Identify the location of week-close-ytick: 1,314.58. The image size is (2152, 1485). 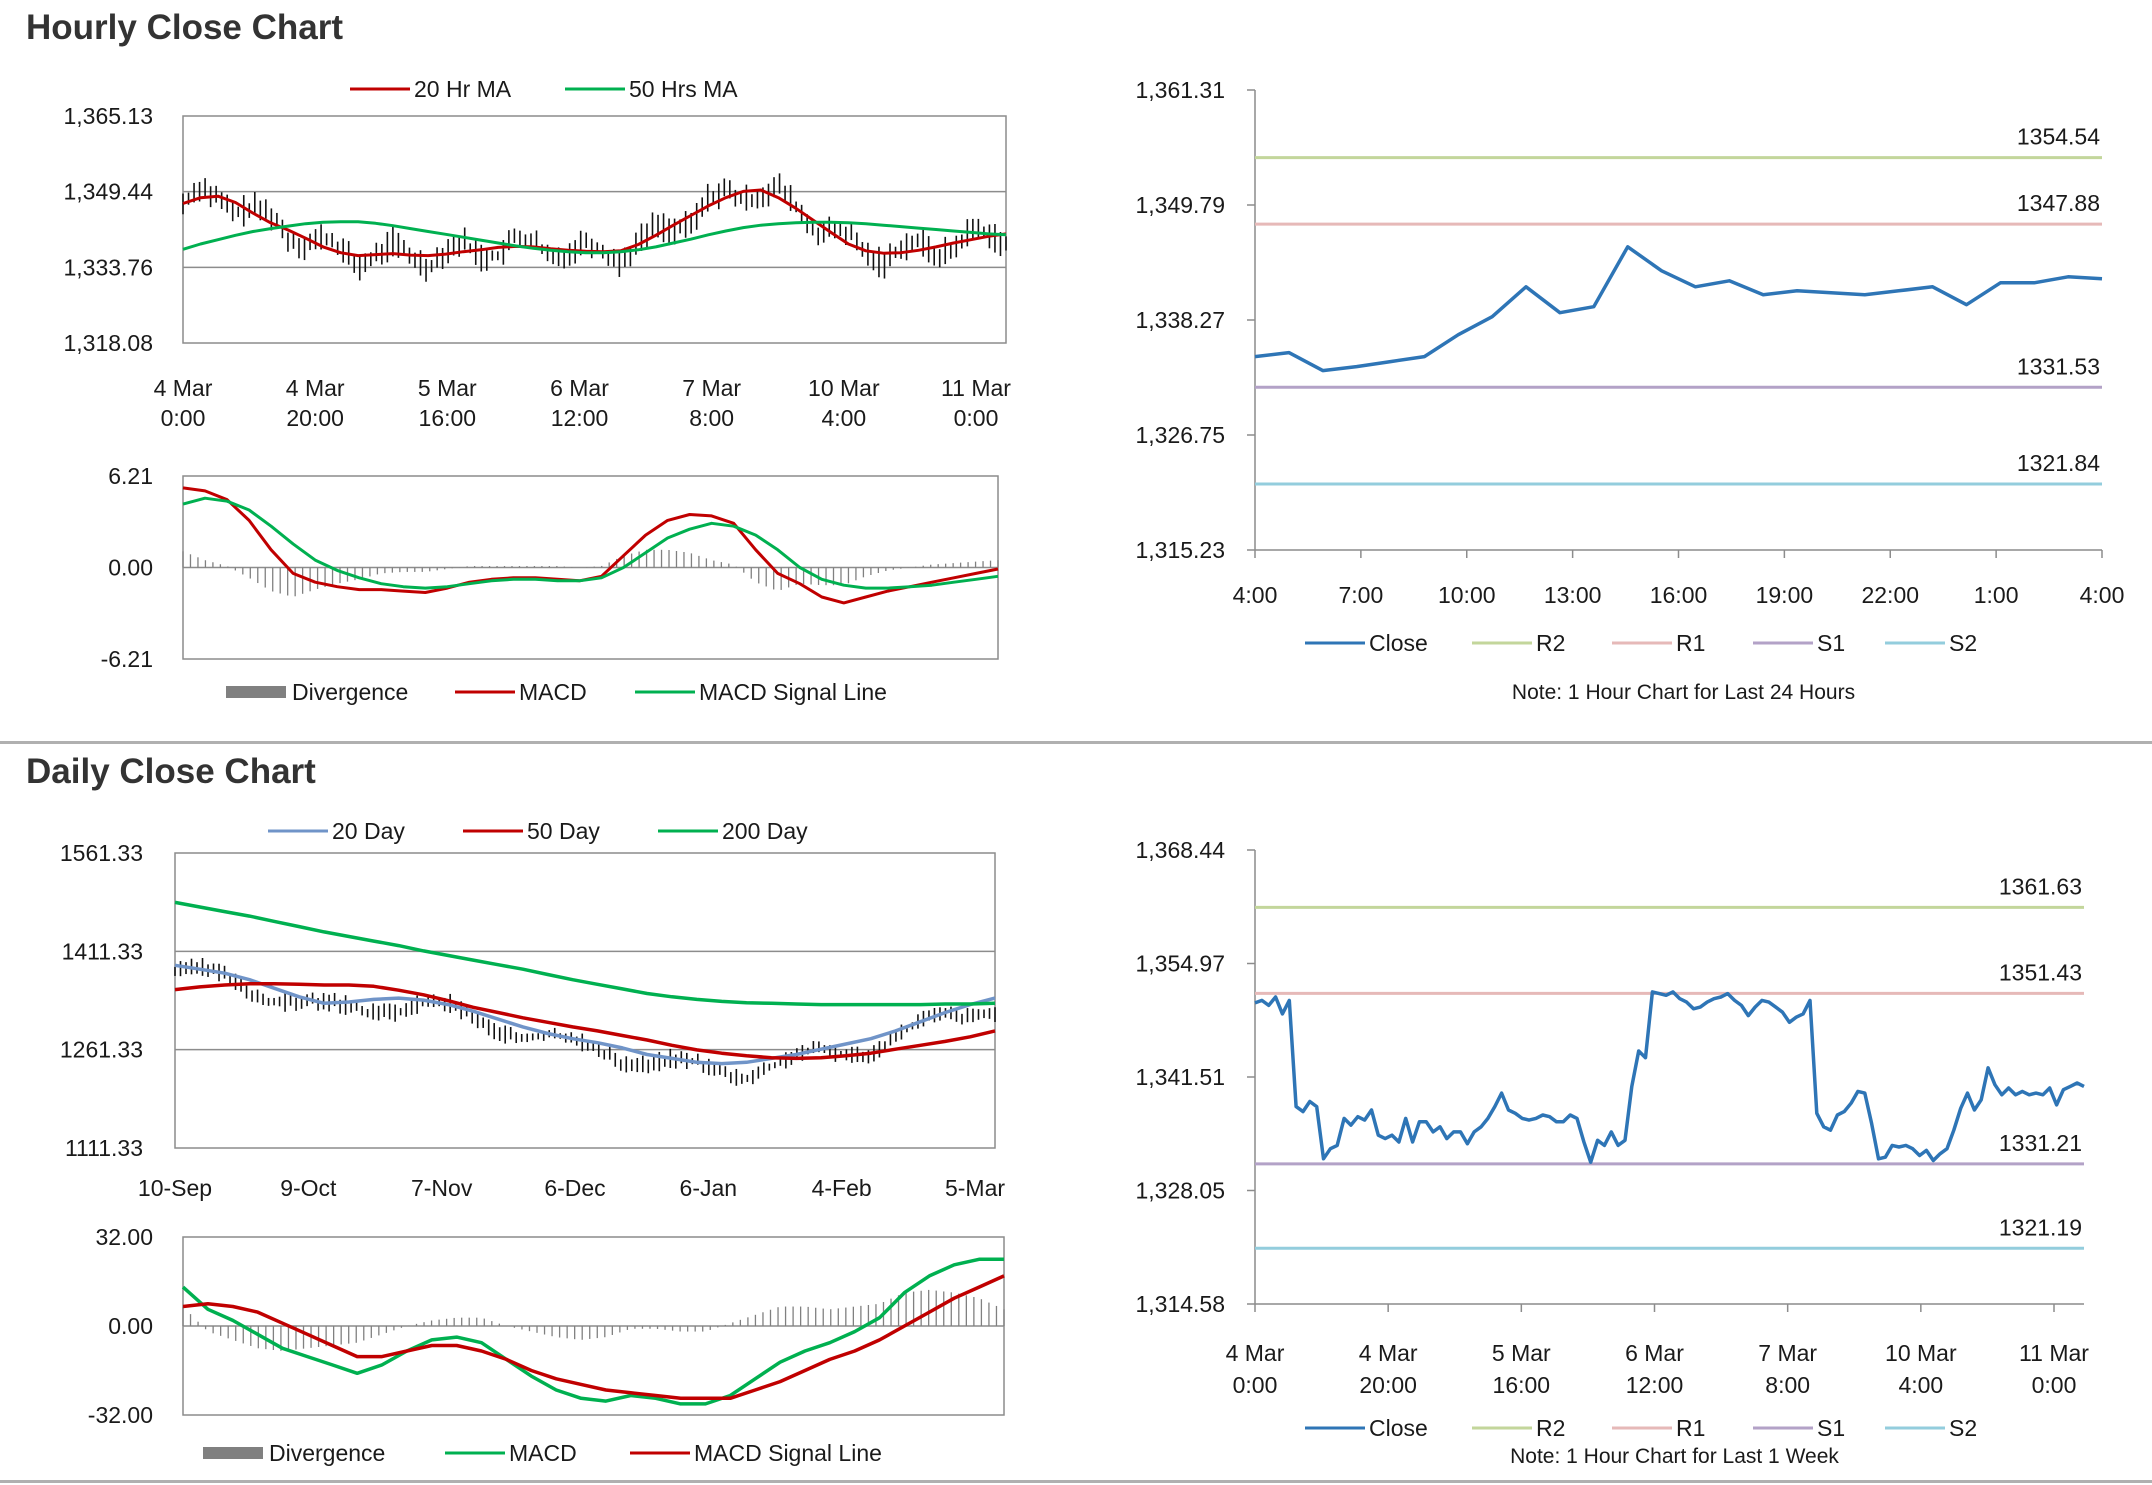
(1180, 1304).